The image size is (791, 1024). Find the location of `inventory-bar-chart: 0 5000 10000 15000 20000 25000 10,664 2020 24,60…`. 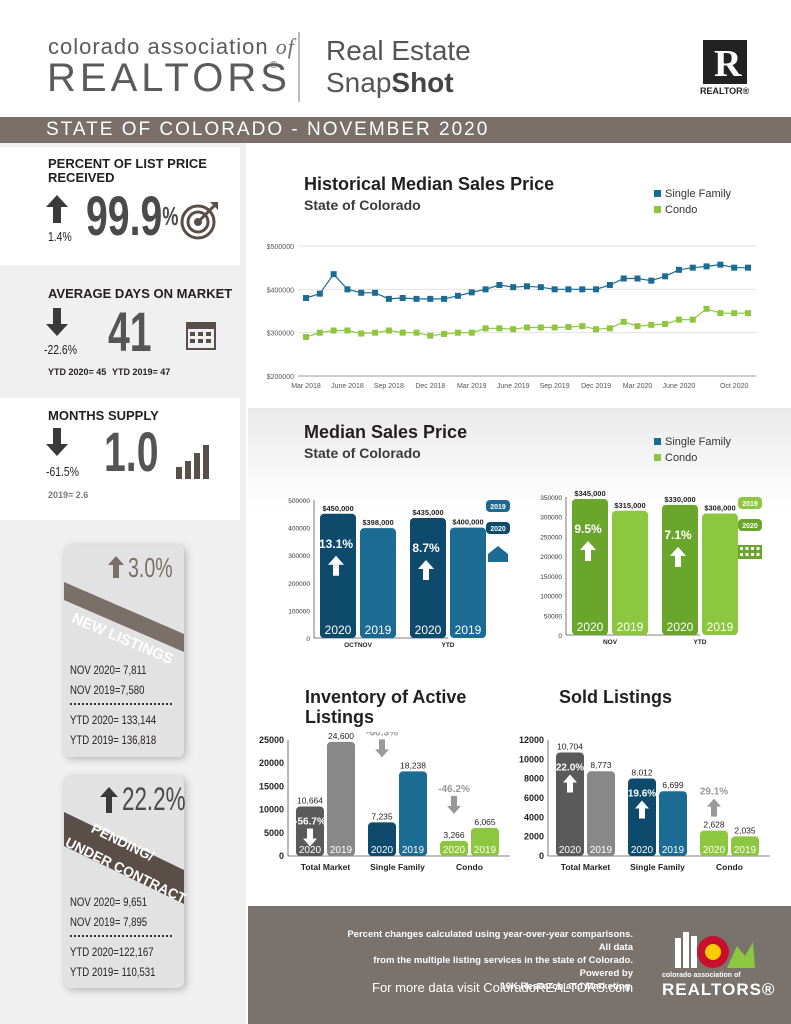

inventory-bar-chart: 0 5000 10000 15000 20000 25000 10,664 2020 24,60… is located at coordinates (384, 802).